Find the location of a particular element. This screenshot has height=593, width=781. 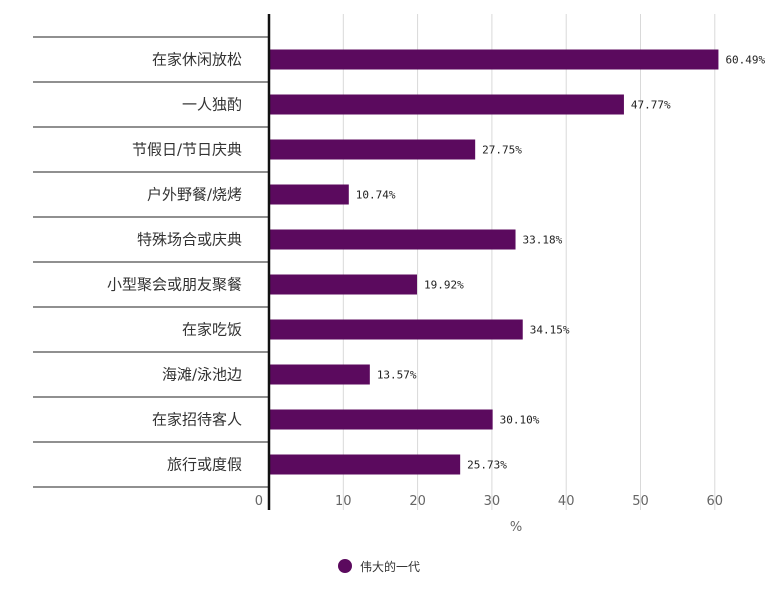

x-tick-label: 20 is located at coordinates (417, 501).